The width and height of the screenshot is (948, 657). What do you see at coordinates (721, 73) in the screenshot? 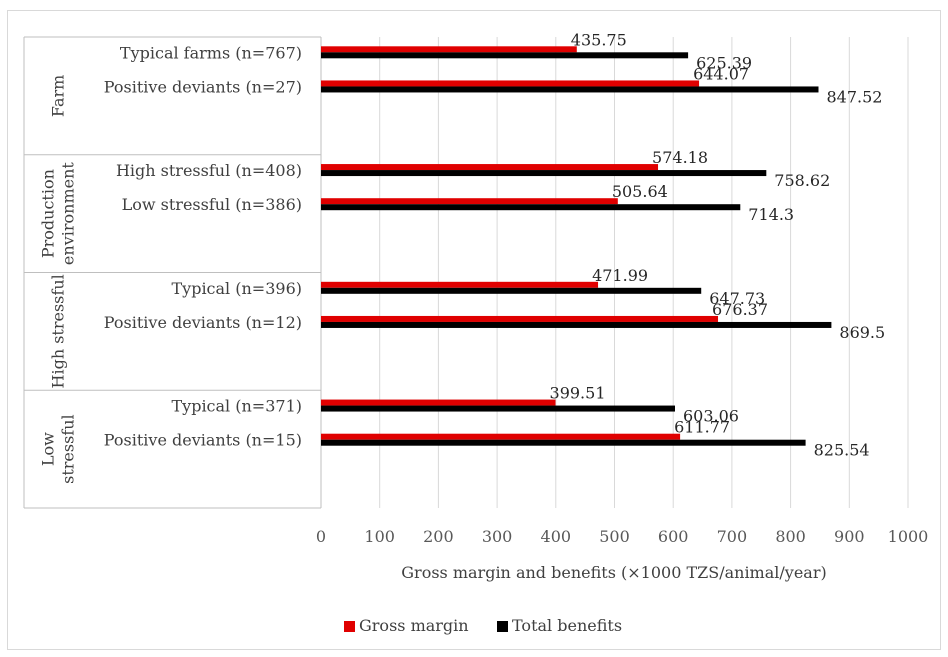
I see `gross-margin-data-label: 644.07` at bounding box center [721, 73].